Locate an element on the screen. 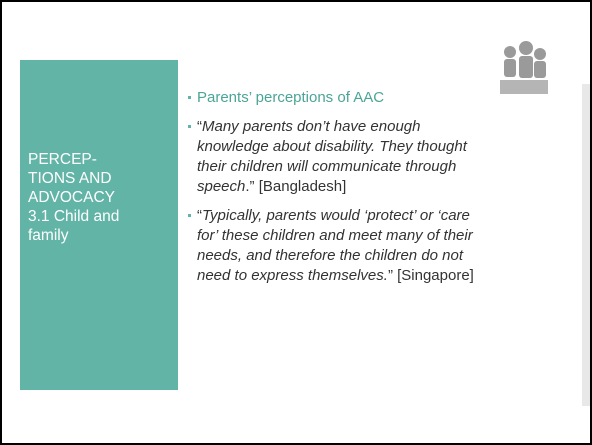 Image resolution: width=592 pixels, height=445 pixels. source: [Bangladesh] is located at coordinates (302, 186).